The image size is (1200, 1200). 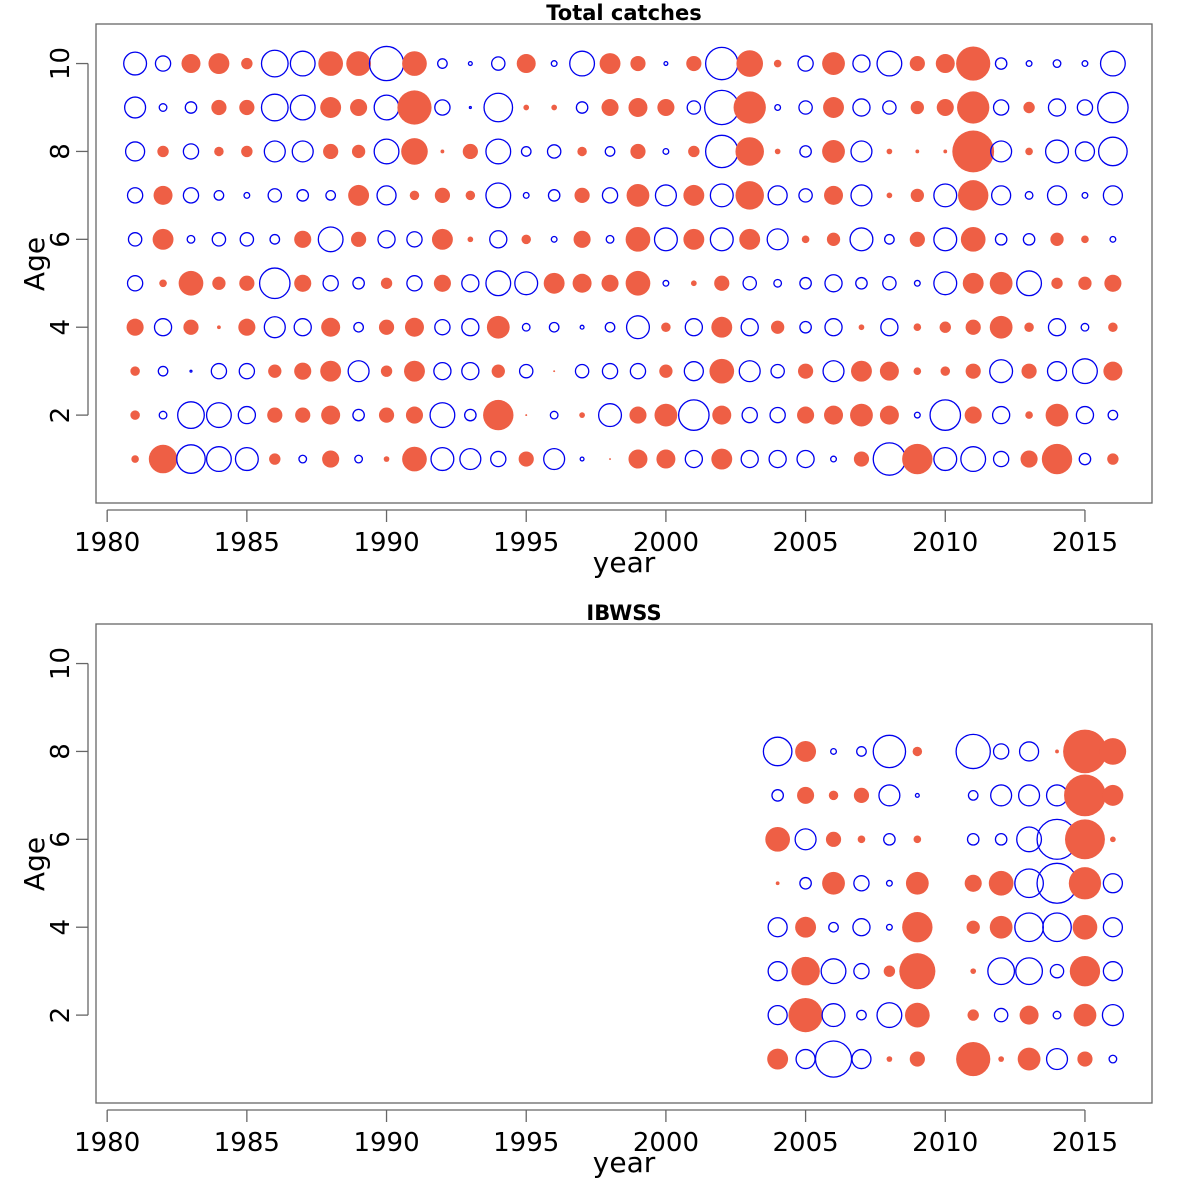 What do you see at coordinates (834, 195) in the screenshot?
I see `bubble-age7-2006` at bounding box center [834, 195].